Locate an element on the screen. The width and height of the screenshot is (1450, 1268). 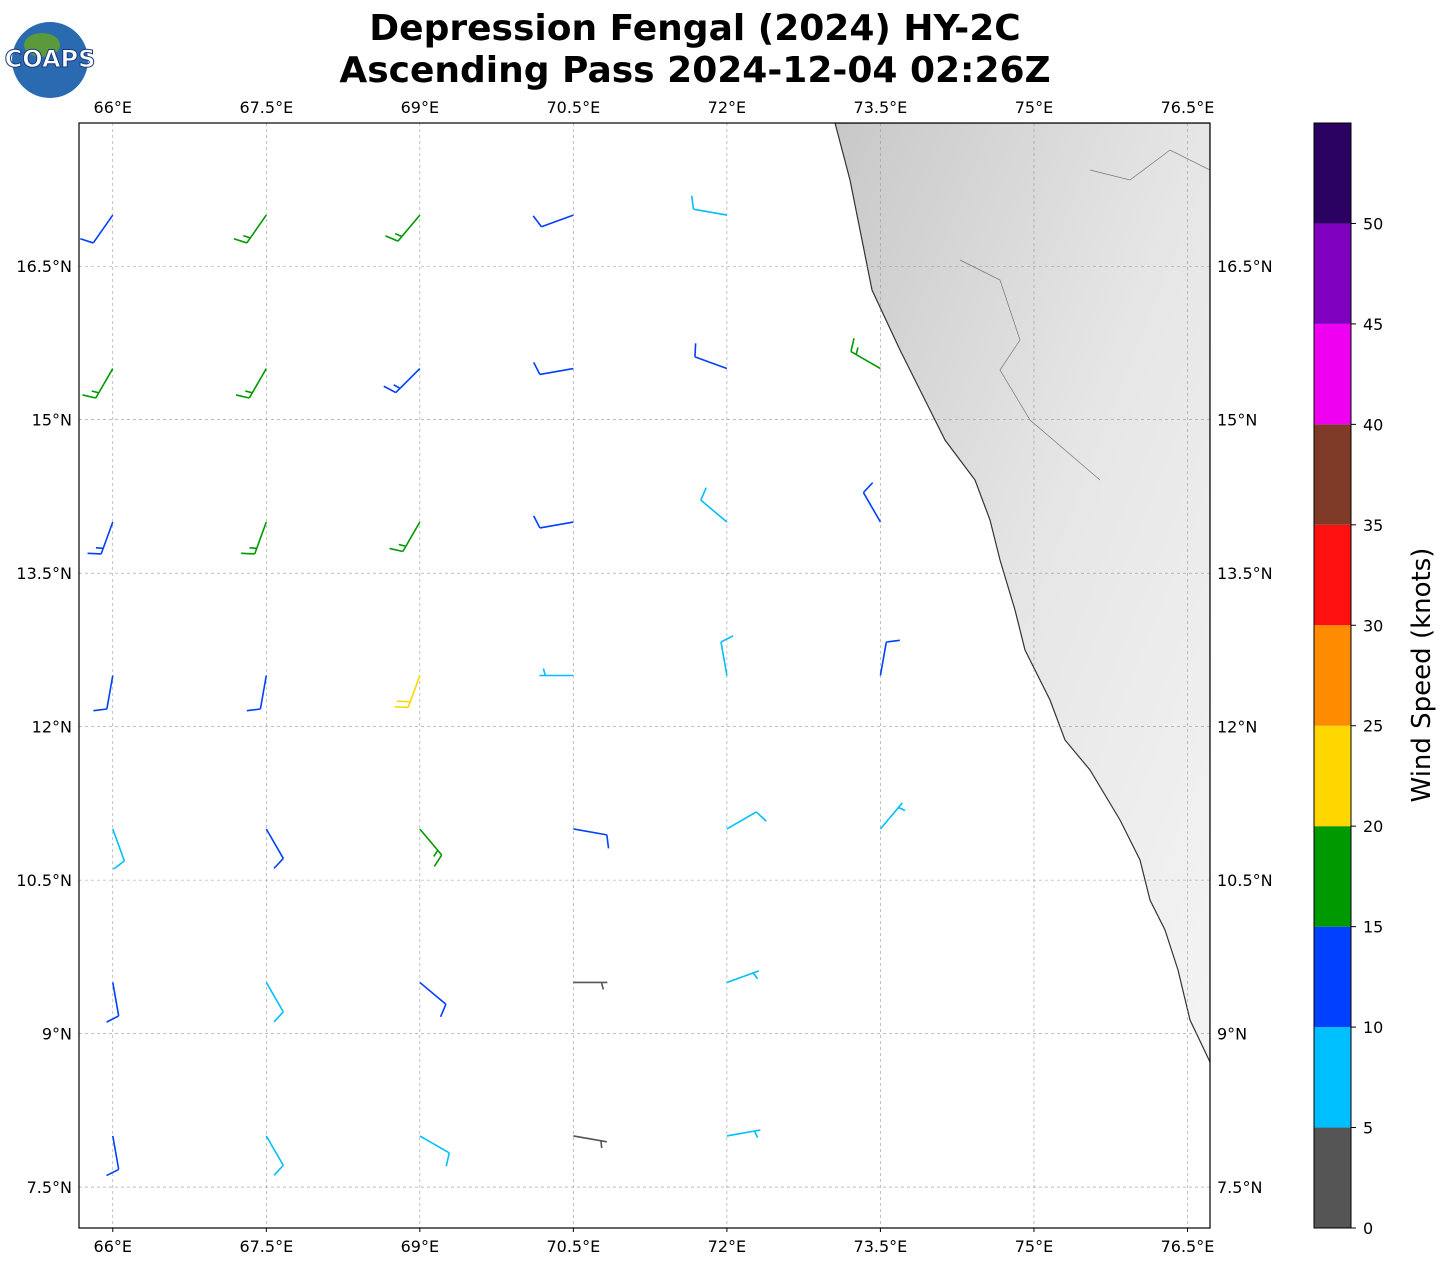
colorbar-tick-label: 35 is located at coordinates (1373, 525).